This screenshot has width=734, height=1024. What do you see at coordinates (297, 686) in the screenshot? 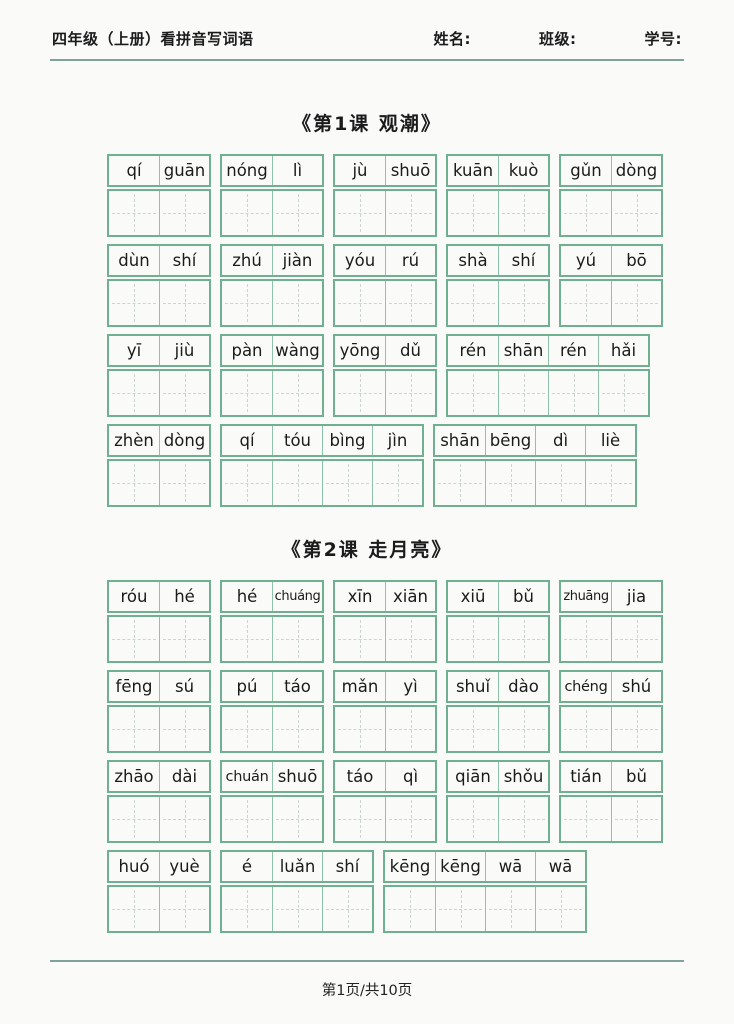
I see `pinyin-syllable: táo` at bounding box center [297, 686].